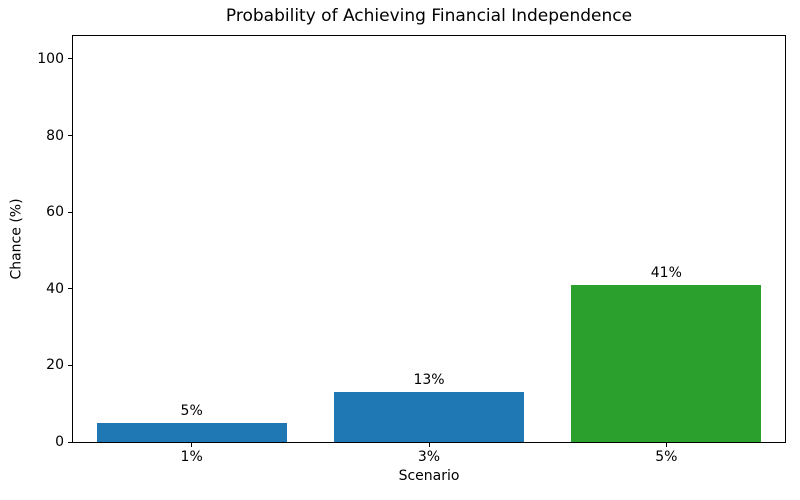  Describe the element at coordinates (666, 457) in the screenshot. I see `x-tick-label: 5%` at that location.